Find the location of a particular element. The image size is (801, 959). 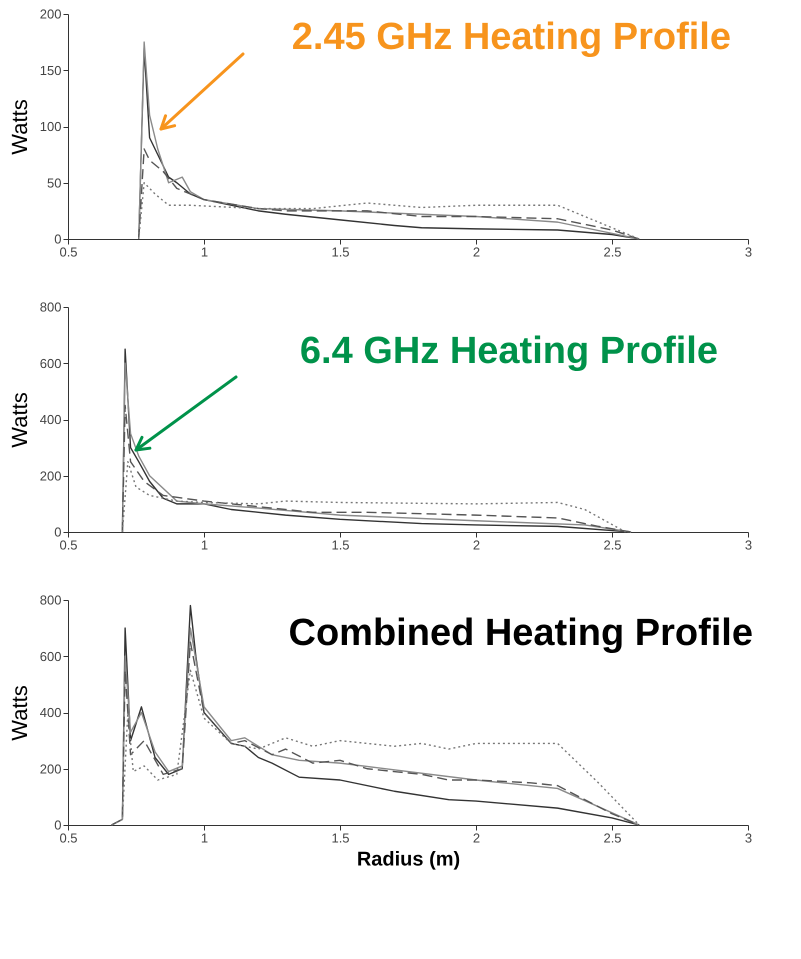

y-tick-label: 150 is located at coordinates (51, 70).